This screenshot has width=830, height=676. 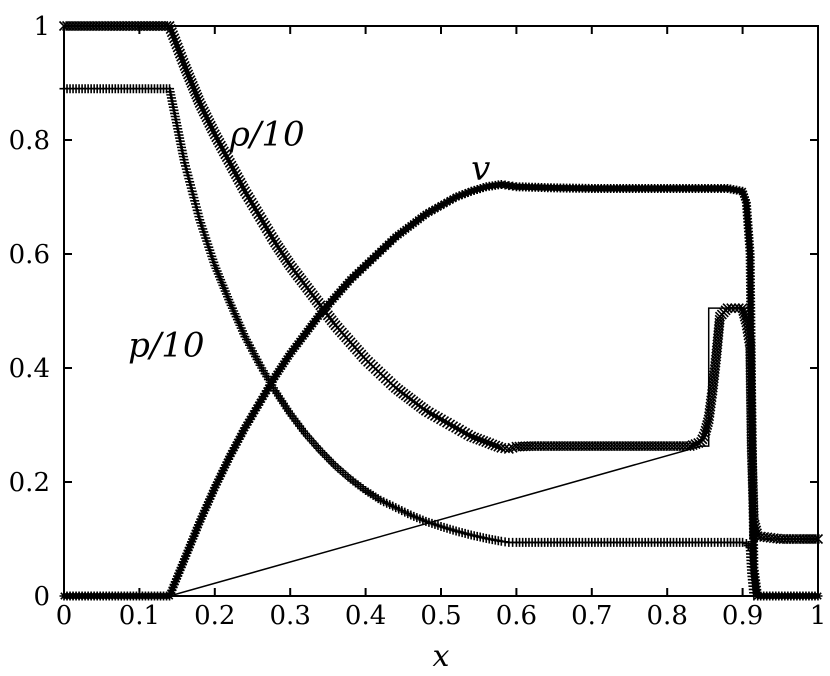 I want to click on annotation-velocity: v, so click(x=480, y=169).